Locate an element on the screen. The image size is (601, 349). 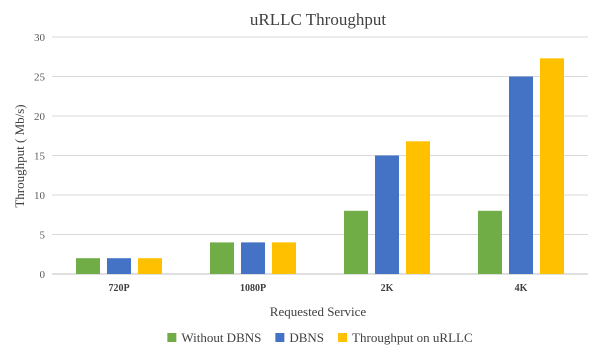
legend: Without DBNS DBNS Throughput on uRLLC is located at coordinates (320, 337).